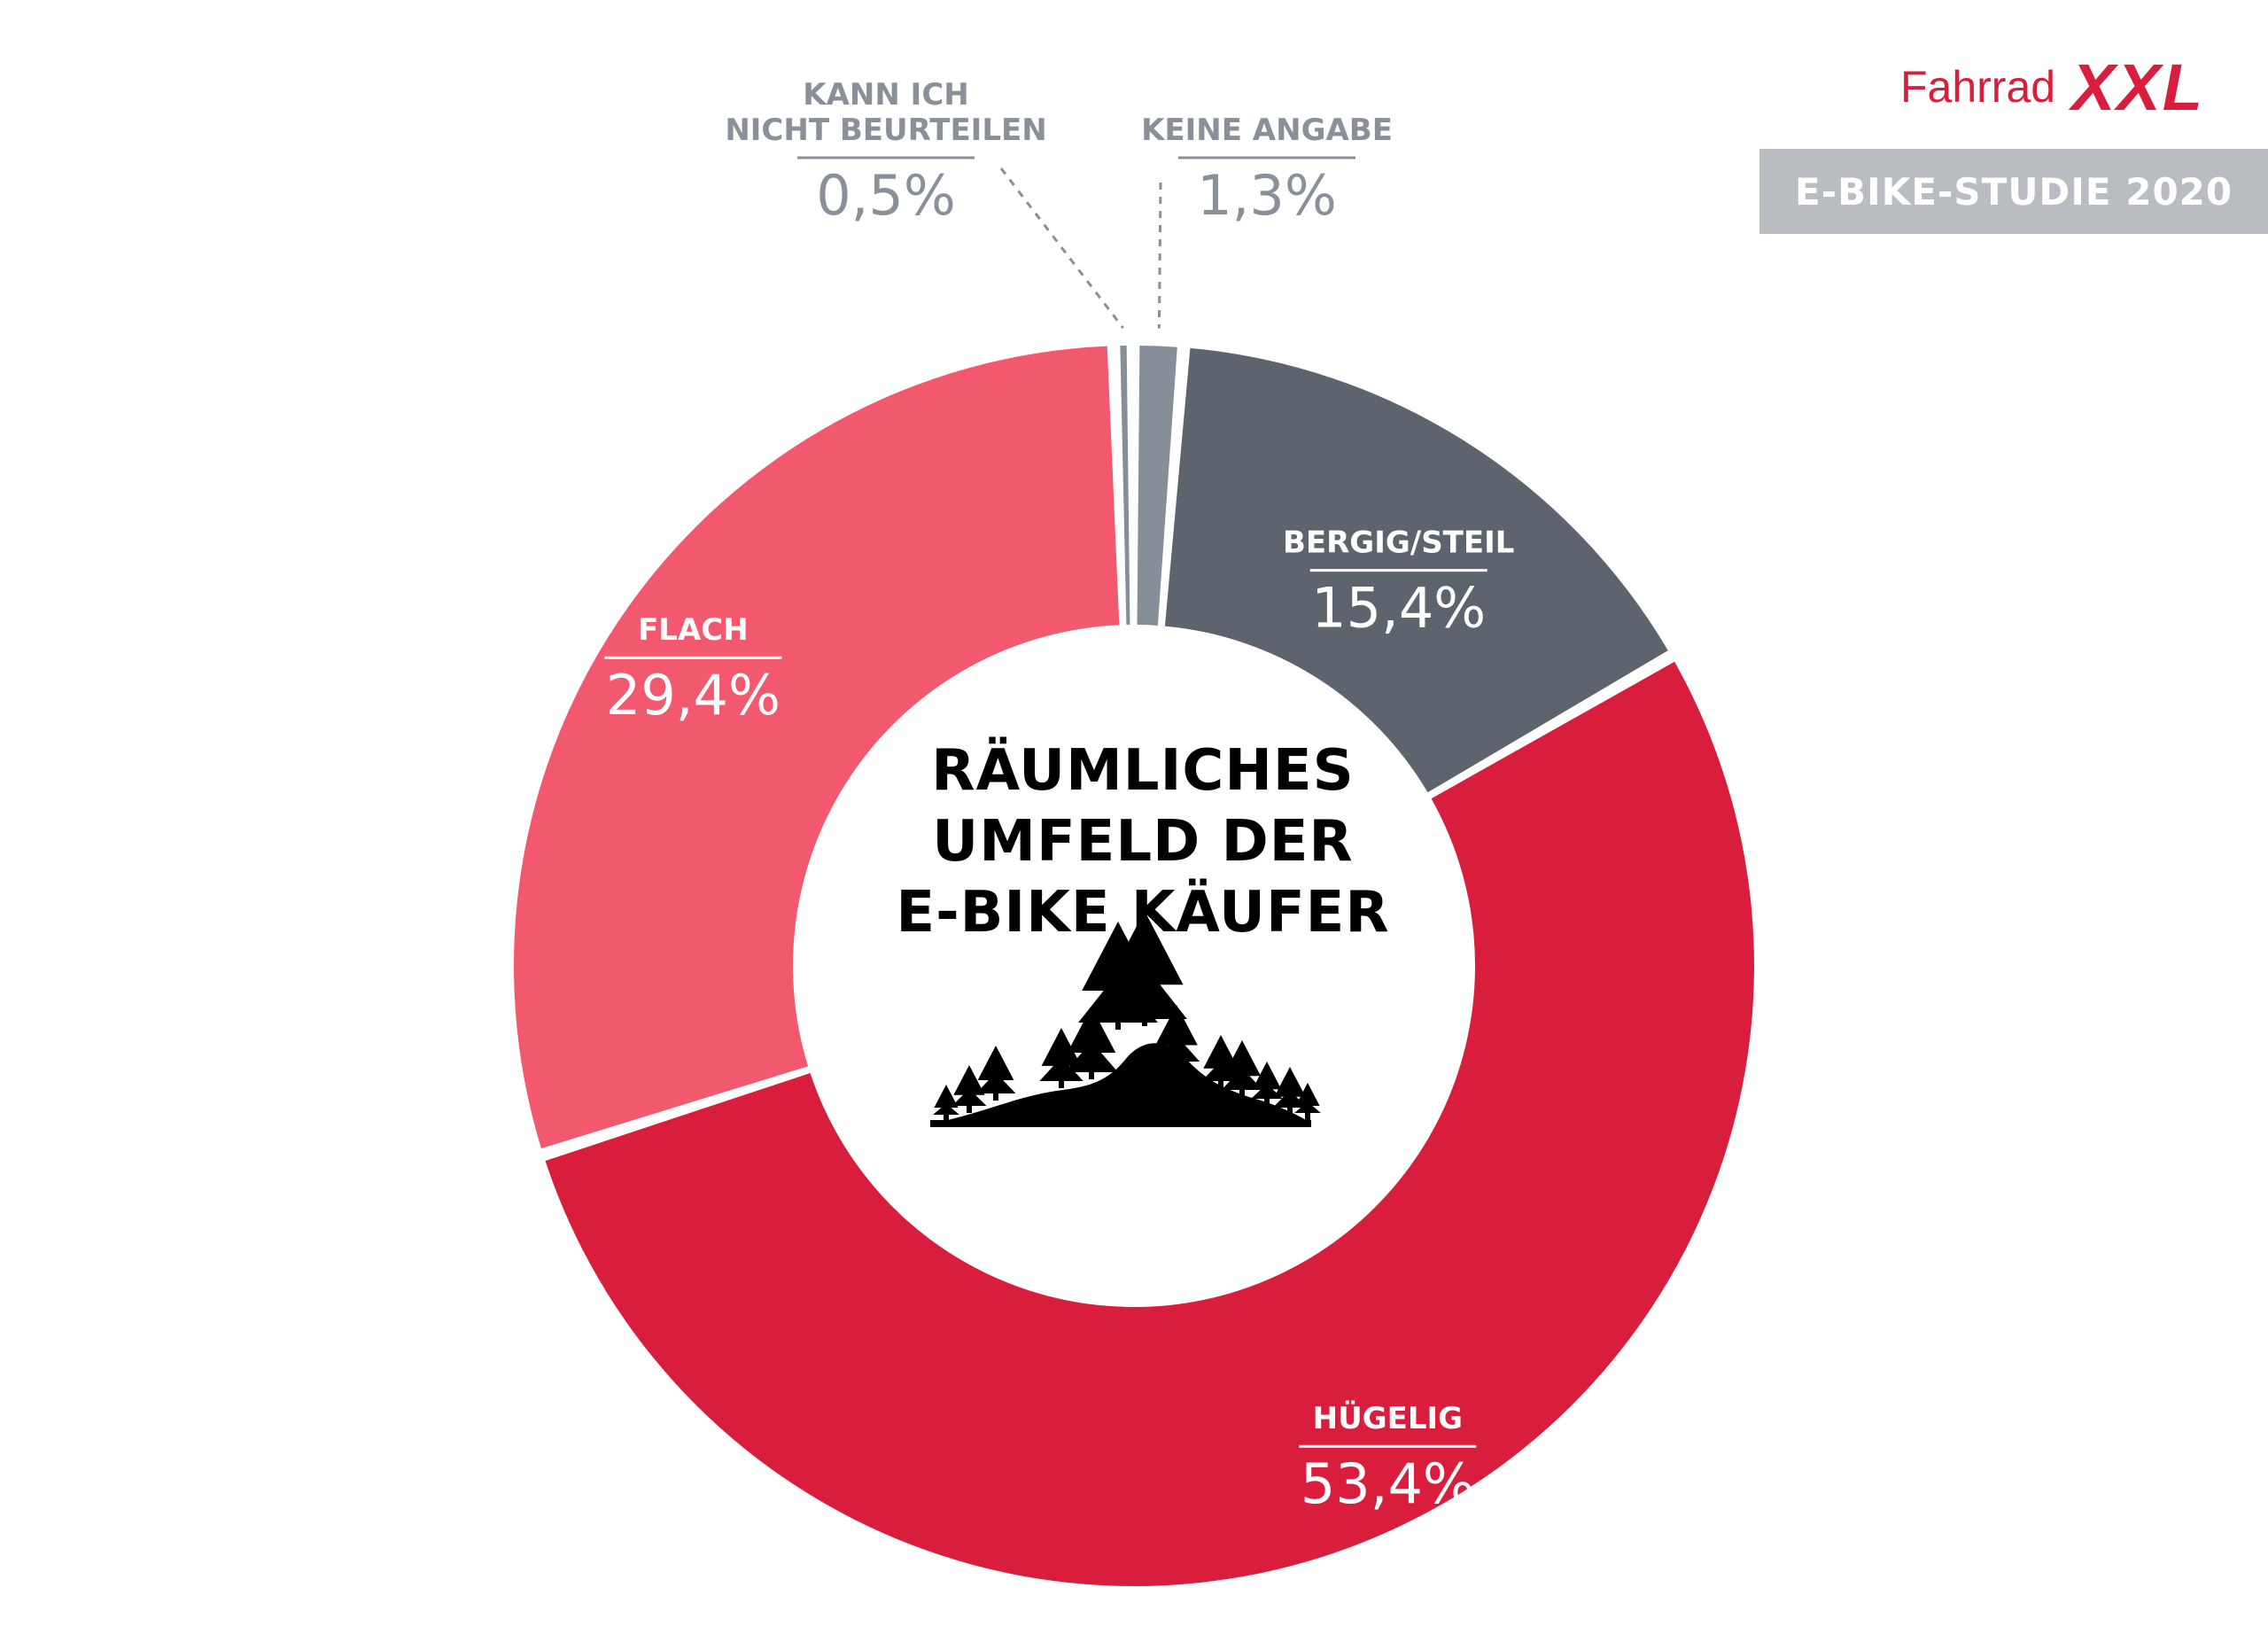 This screenshot has height=1634, width=2268. I want to click on chart-center-title: RÄUMLICHES UMFELD DER E-BIKE KÄUFER, so click(1143, 841).